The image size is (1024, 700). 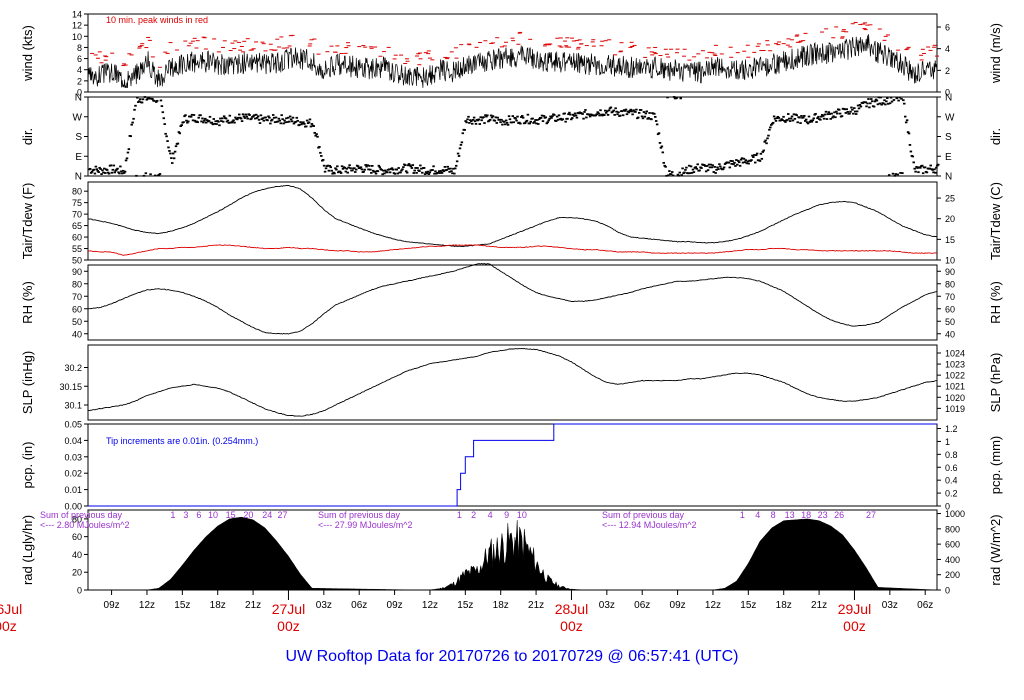 I want to click on dir-ylabel-right: dir., so click(x=995, y=136).